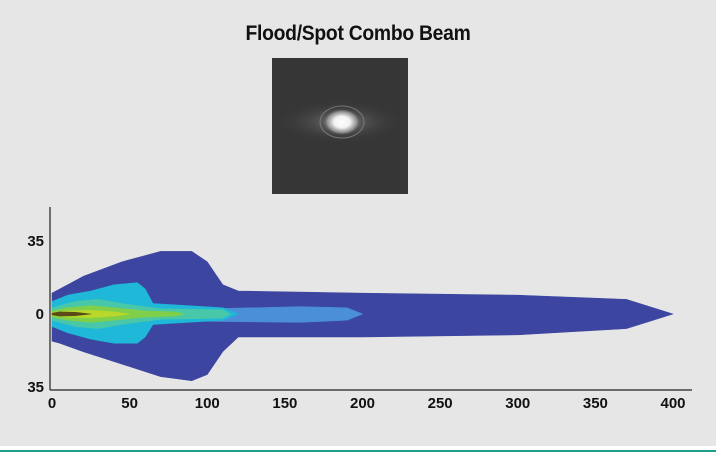 The height and width of the screenshot is (456, 720). I want to click on chart-title: Flood/Spot Combo Beam, so click(358, 33).